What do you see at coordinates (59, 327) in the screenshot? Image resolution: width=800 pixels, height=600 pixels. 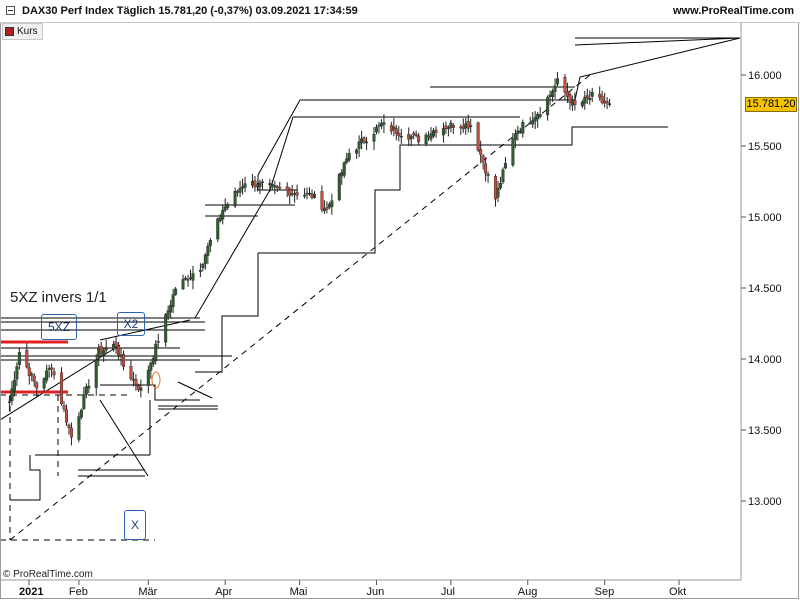 I see `box-label-5xz: 5XZ` at bounding box center [59, 327].